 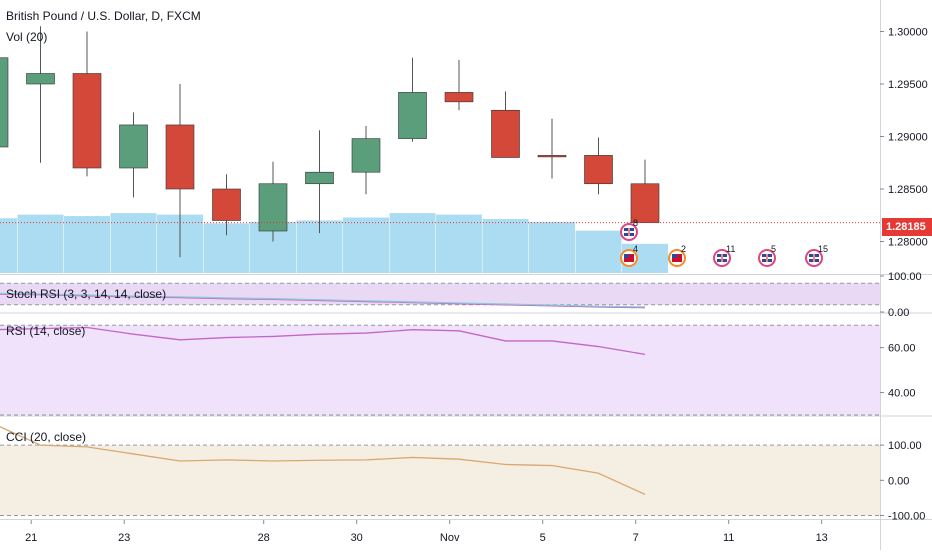 I want to click on time-axis-label: 13, so click(x=822, y=538).